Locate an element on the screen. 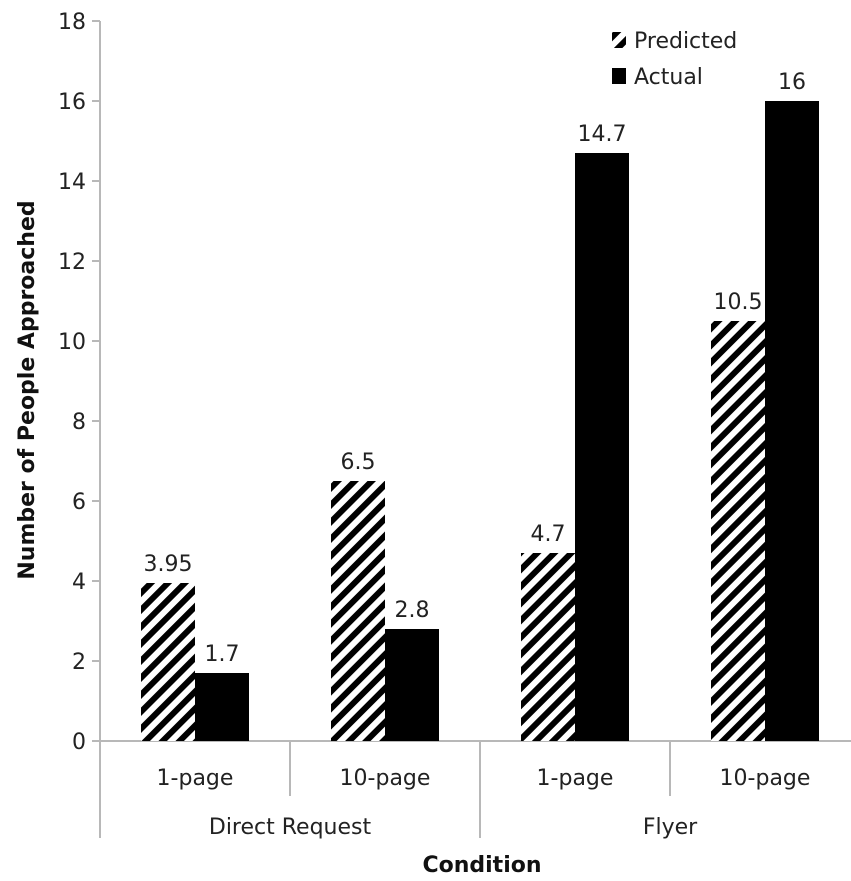 This screenshot has height=881, width=851. x-group-label: Direct Request is located at coordinates (290, 827).